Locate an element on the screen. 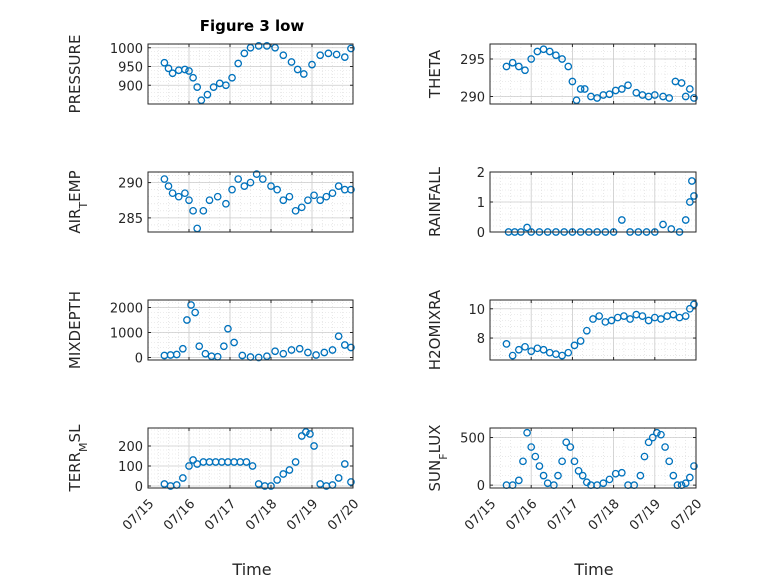  x-axis-label-left: Time is located at coordinates (251, 569).